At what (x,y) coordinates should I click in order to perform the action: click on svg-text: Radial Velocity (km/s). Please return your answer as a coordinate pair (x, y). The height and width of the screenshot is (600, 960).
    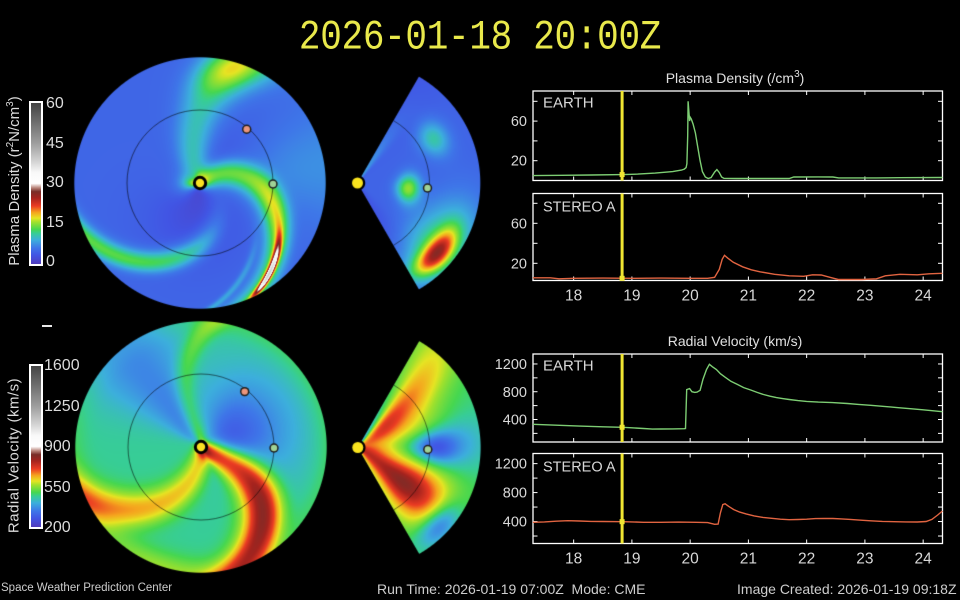
    Looking at the image, I should click on (735, 341).